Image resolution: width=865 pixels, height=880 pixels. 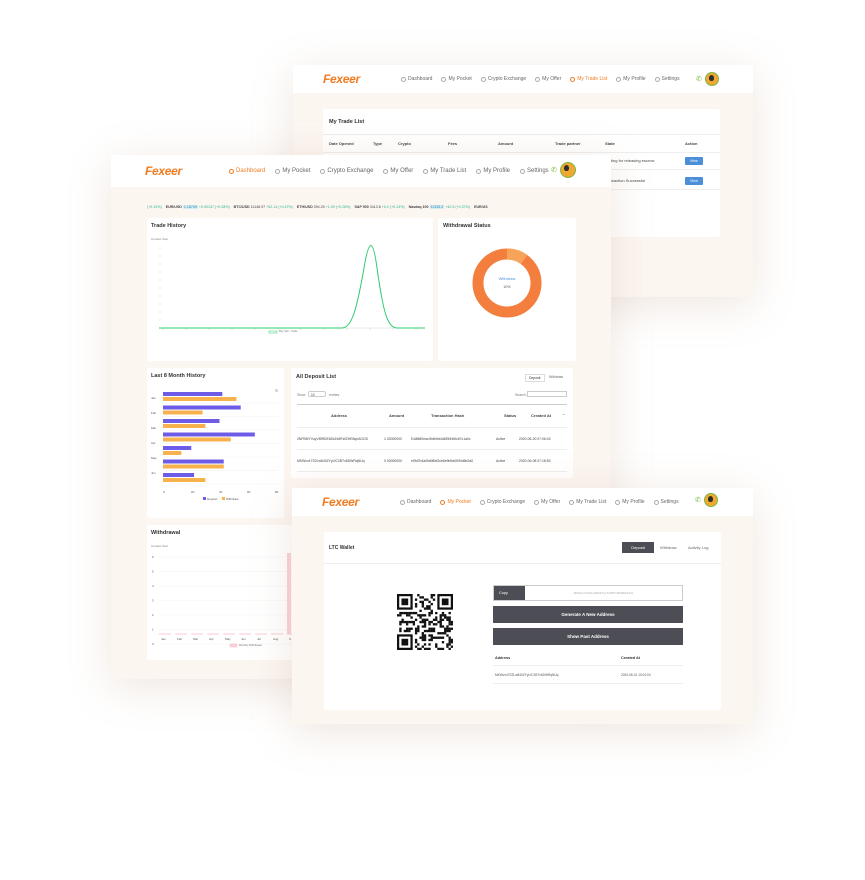 What do you see at coordinates (290, 639) in the screenshot?
I see `month-label: S` at bounding box center [290, 639].